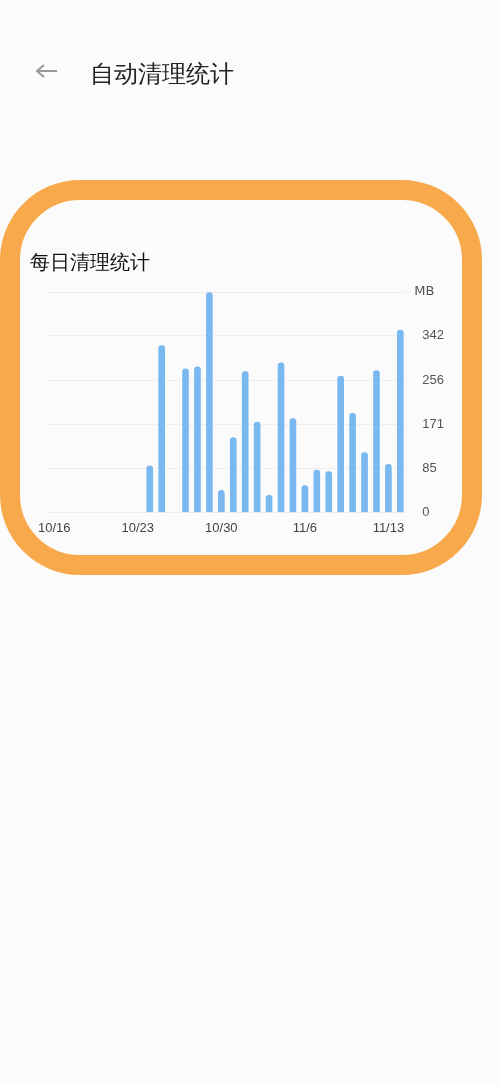  What do you see at coordinates (433, 379) in the screenshot?
I see `y-tick-label: 256` at bounding box center [433, 379].